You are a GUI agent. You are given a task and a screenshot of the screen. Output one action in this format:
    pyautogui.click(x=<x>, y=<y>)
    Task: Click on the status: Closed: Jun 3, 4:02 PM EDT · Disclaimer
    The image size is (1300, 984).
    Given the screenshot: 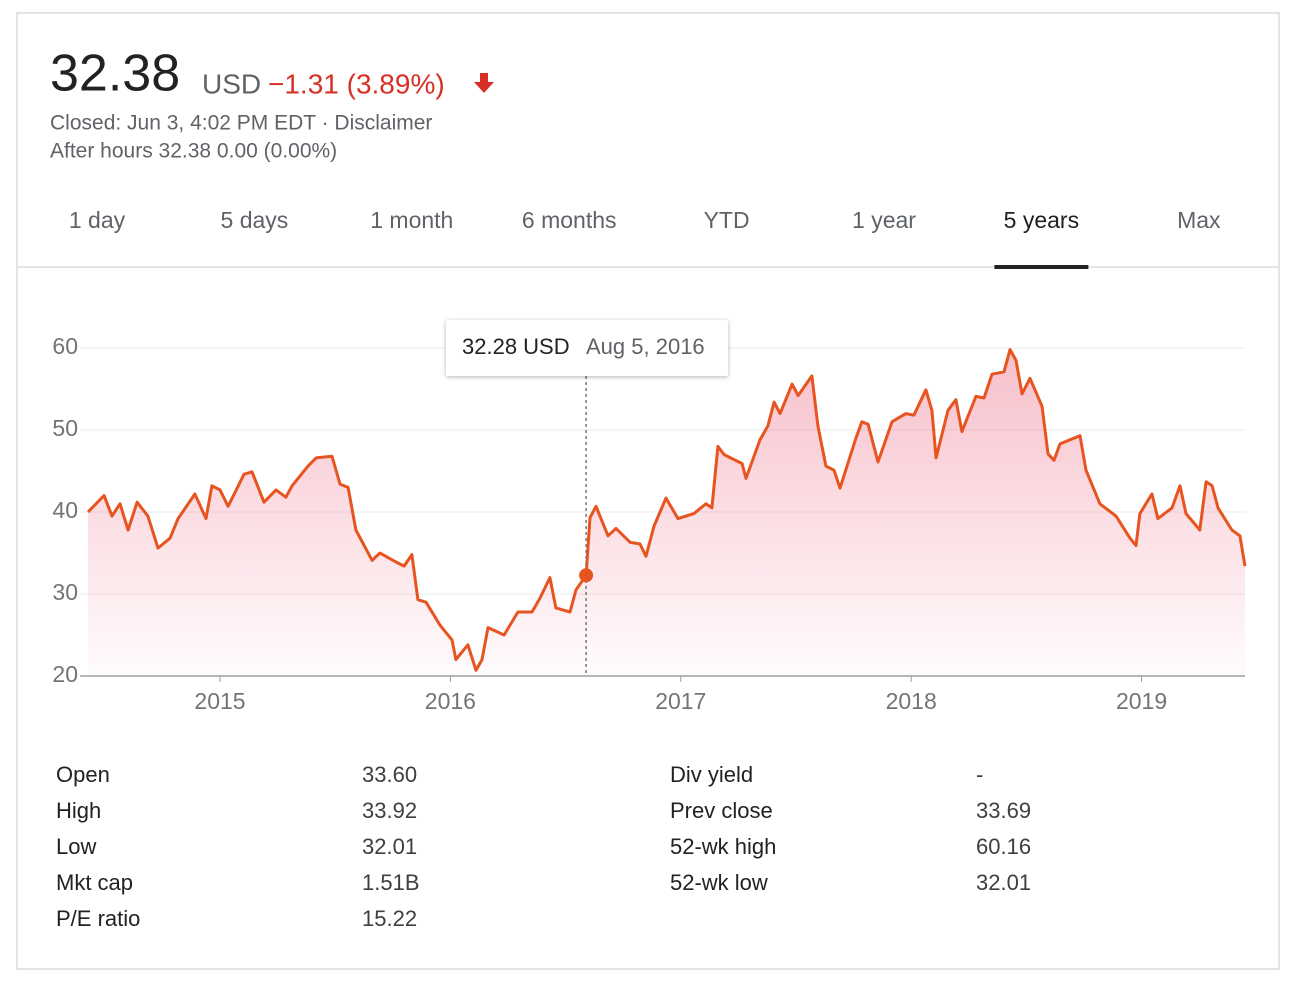 What is the action you would take?
    pyautogui.click(x=241, y=123)
    